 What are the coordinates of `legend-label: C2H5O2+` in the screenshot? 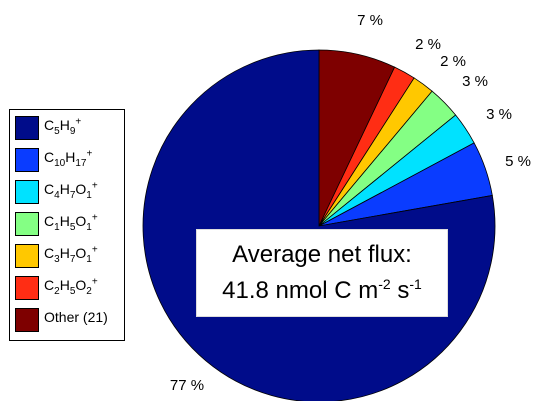 It's located at (71, 286).